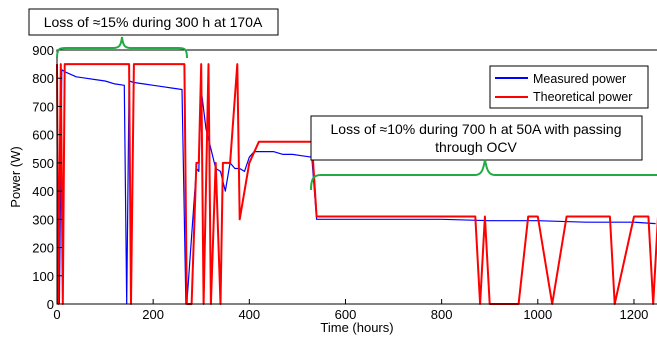  Describe the element at coordinates (346, 314) in the screenshot. I see `x-tick-label: 600` at that location.